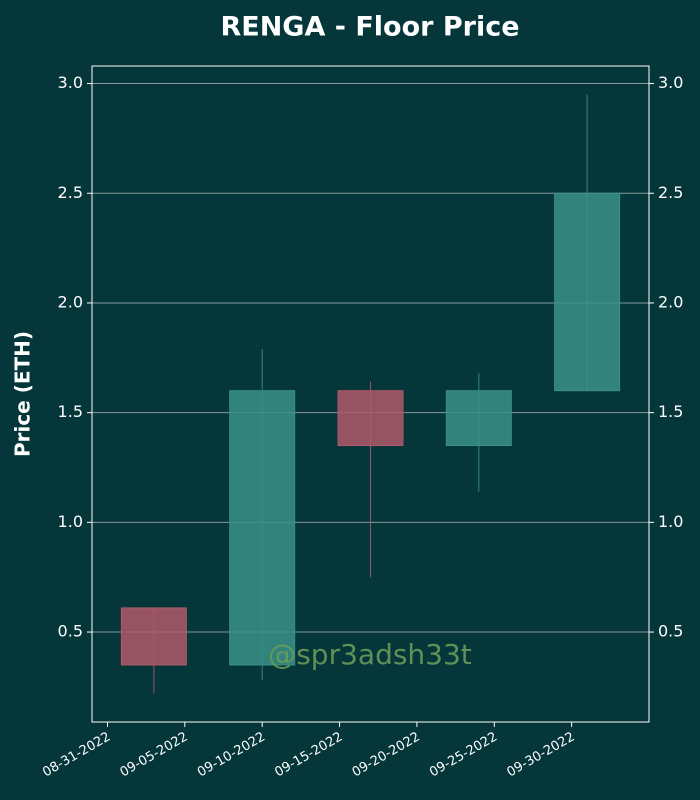  I want to click on x-tick-label: 09-10-2022, so click(231, 755).